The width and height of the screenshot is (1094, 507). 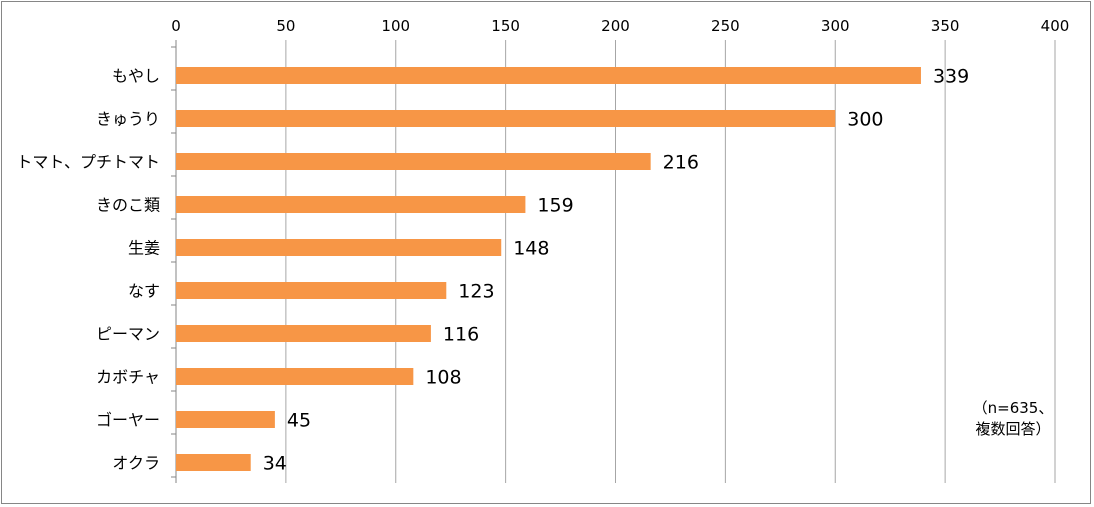 I want to click on data-label: 116, so click(x=461, y=335).